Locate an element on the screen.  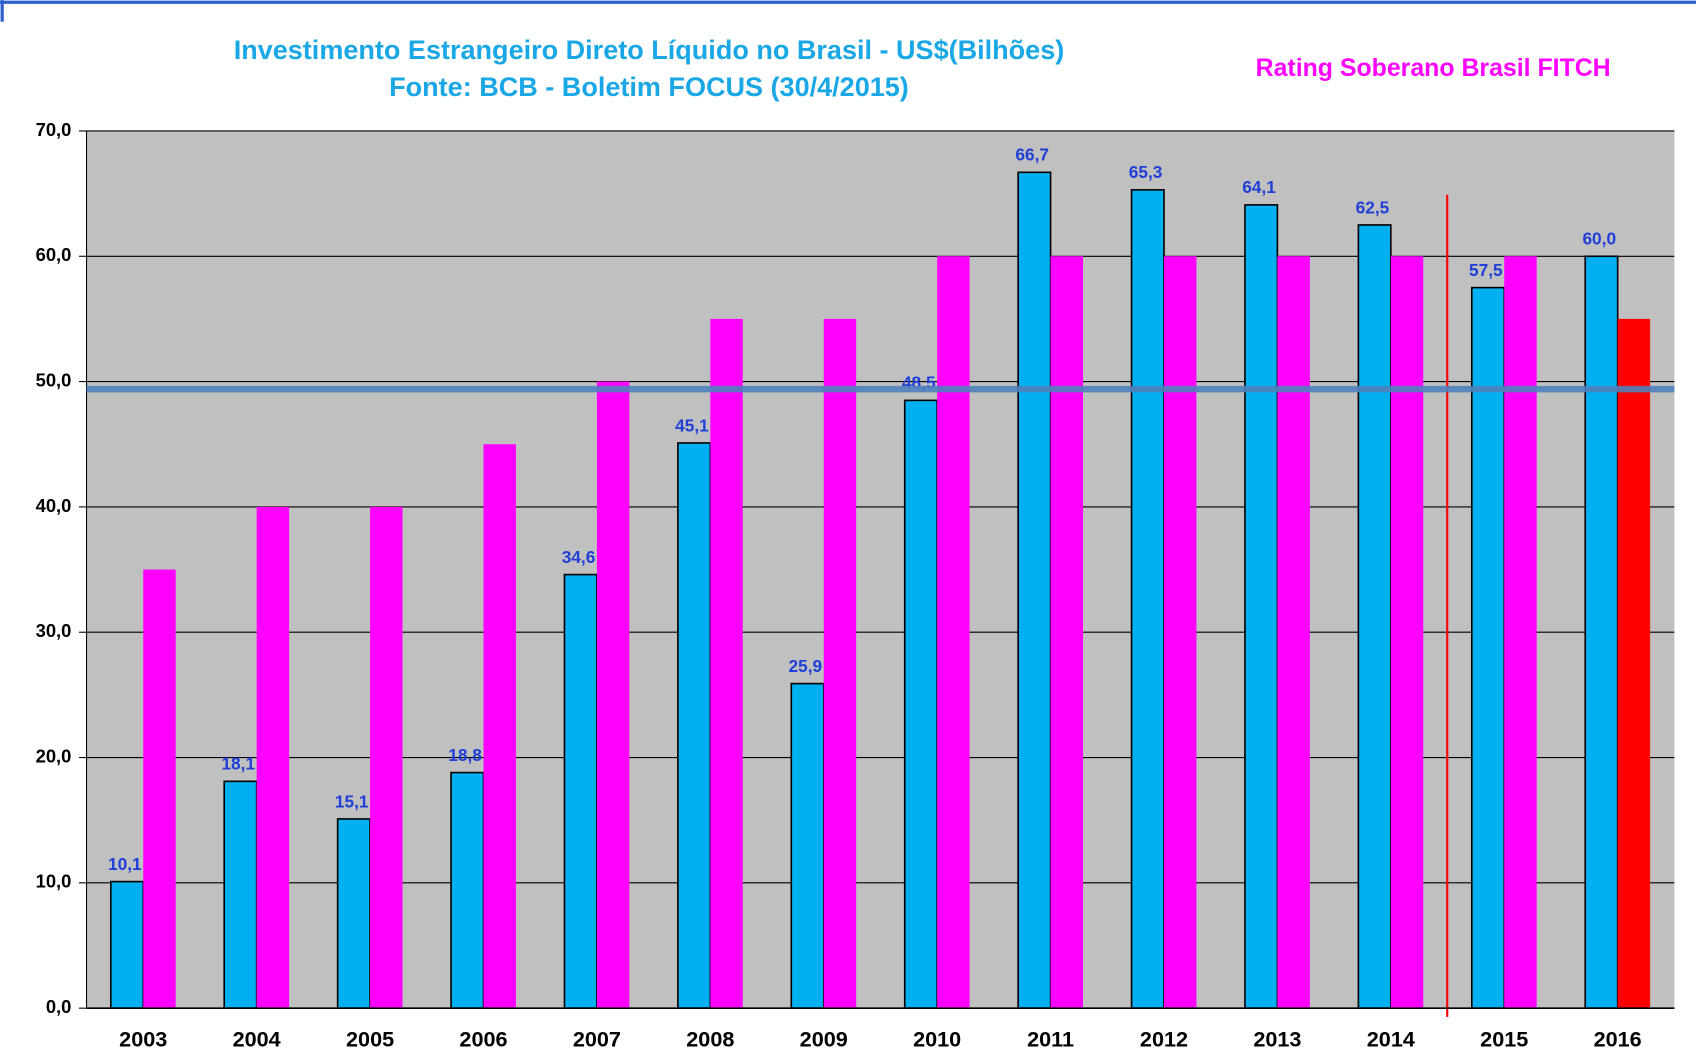
x-tick-label: 2003 is located at coordinates (143, 1038).